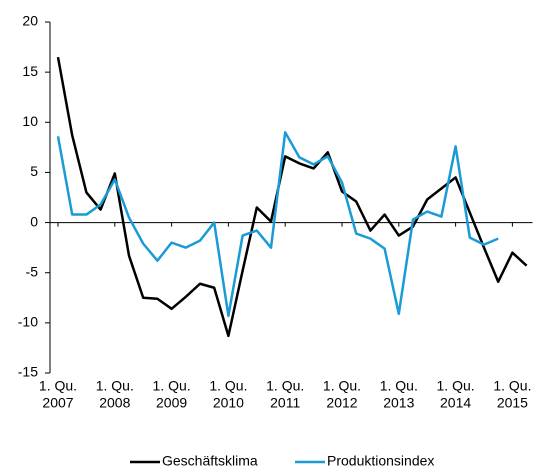 This screenshot has width=536, height=473. What do you see at coordinates (398, 403) in the screenshot?
I see `x-tick-label: 2013` at bounding box center [398, 403].